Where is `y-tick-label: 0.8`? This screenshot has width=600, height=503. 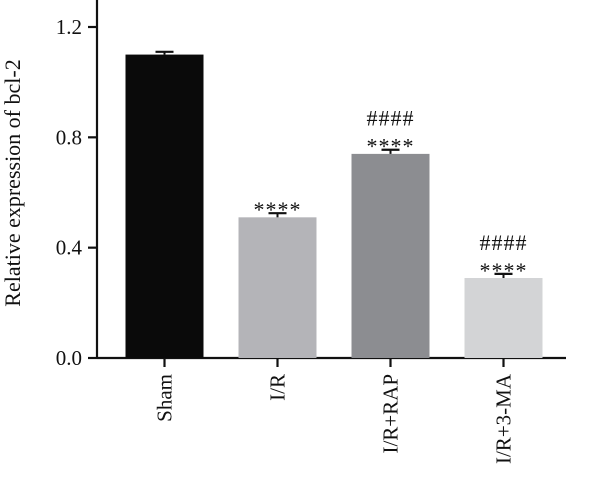
y-tick-label: 0.8 is located at coordinates (69, 137).